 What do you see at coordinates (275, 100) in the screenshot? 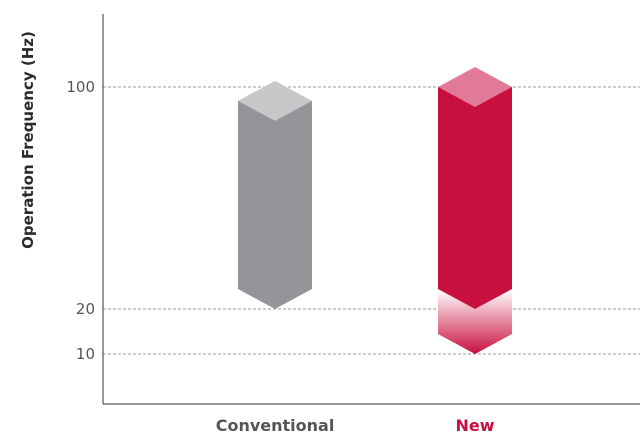
I see `bar-conventional-top` at bounding box center [275, 100].